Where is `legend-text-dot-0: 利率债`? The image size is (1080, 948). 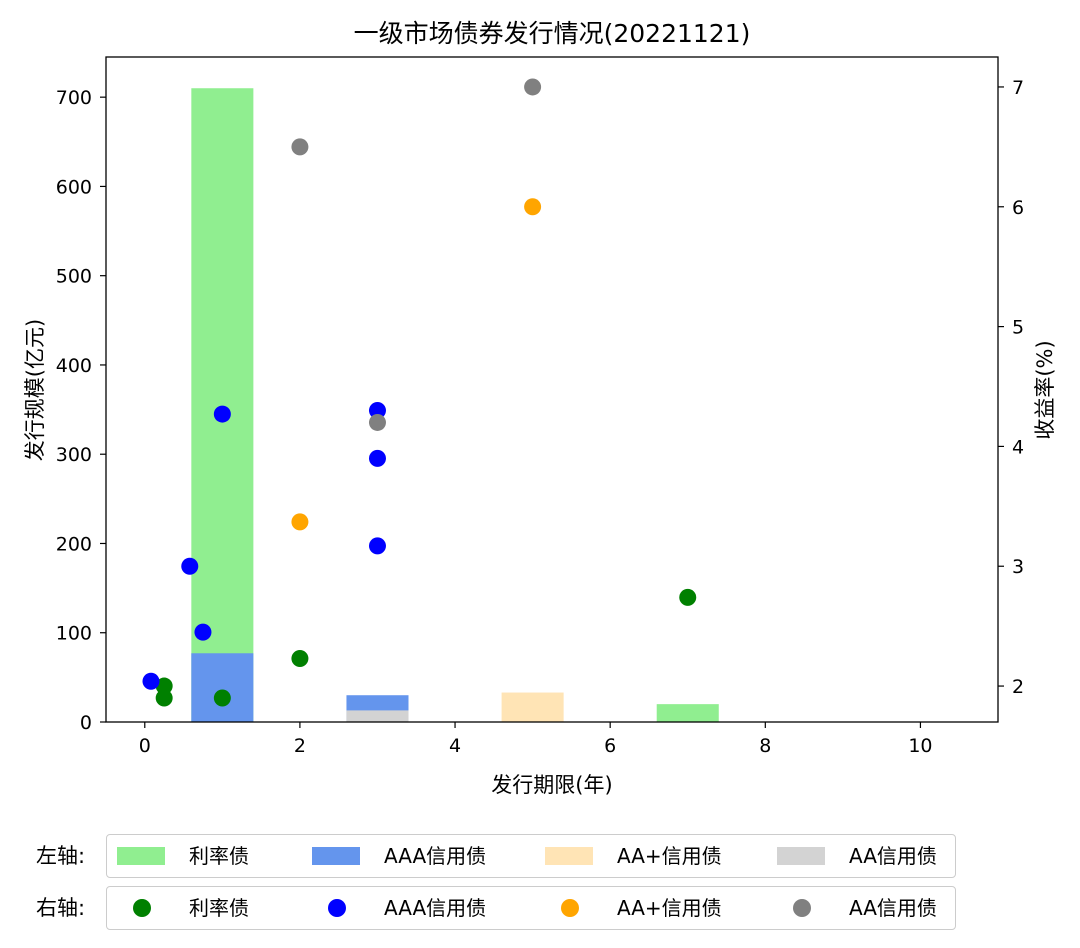
legend-text-dot-0: 利率债 is located at coordinates (219, 908).